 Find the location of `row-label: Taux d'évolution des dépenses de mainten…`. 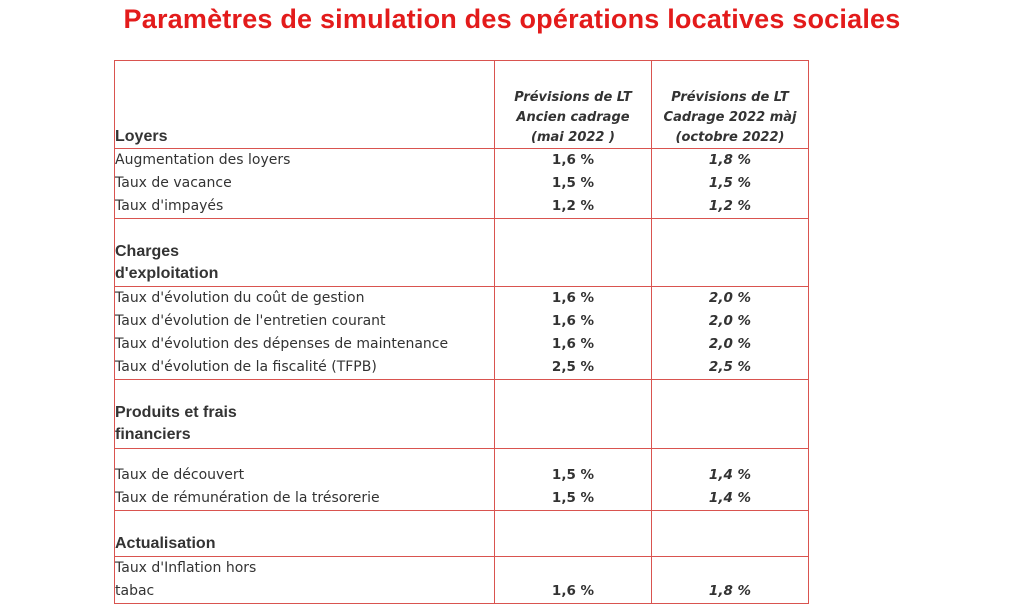

row-label: Taux d'évolution des dépenses de mainten… is located at coordinates (304, 344).